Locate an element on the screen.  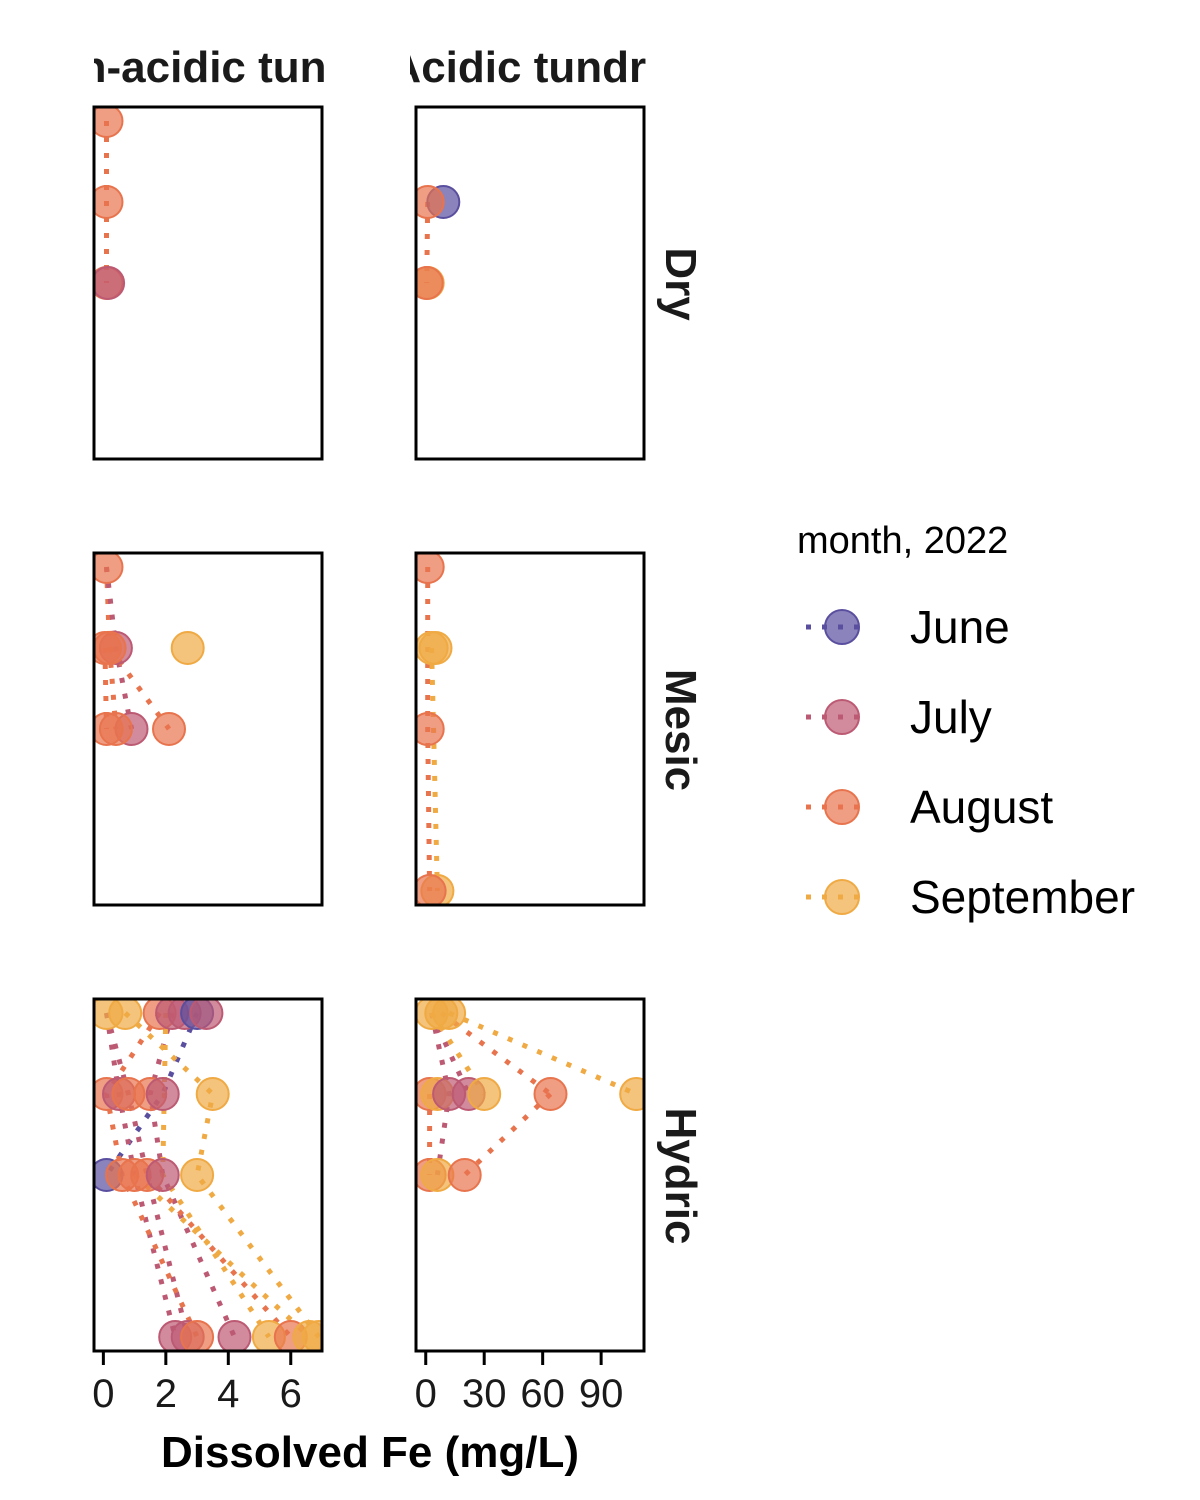
row-strip-label-hydric: Hydric is located at coordinates (680, 1176).